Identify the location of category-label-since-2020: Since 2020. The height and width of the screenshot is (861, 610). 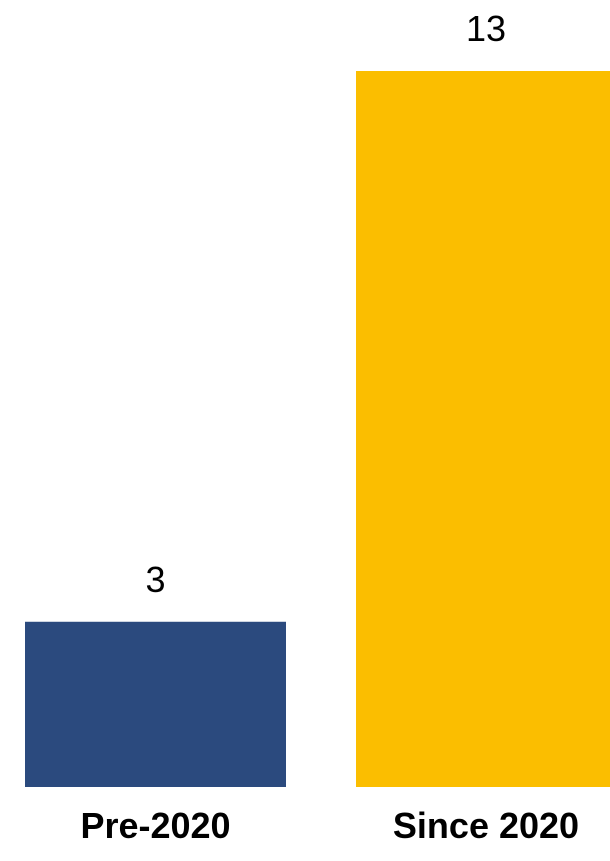
(486, 825).